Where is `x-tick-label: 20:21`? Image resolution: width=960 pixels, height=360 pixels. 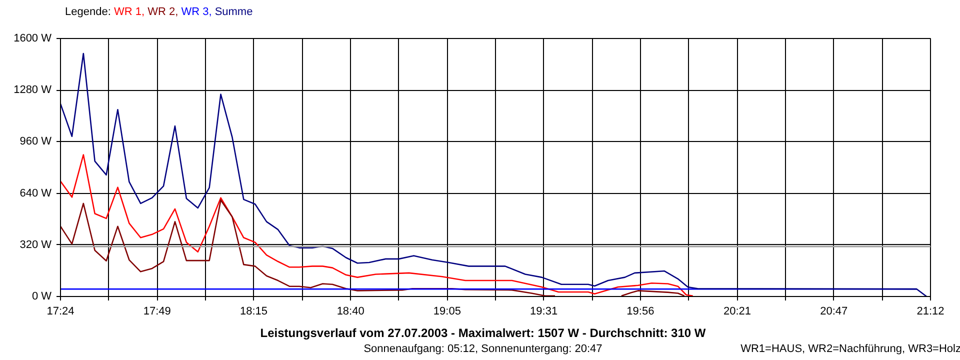
x-tick-label: 20:21 is located at coordinates (738, 312).